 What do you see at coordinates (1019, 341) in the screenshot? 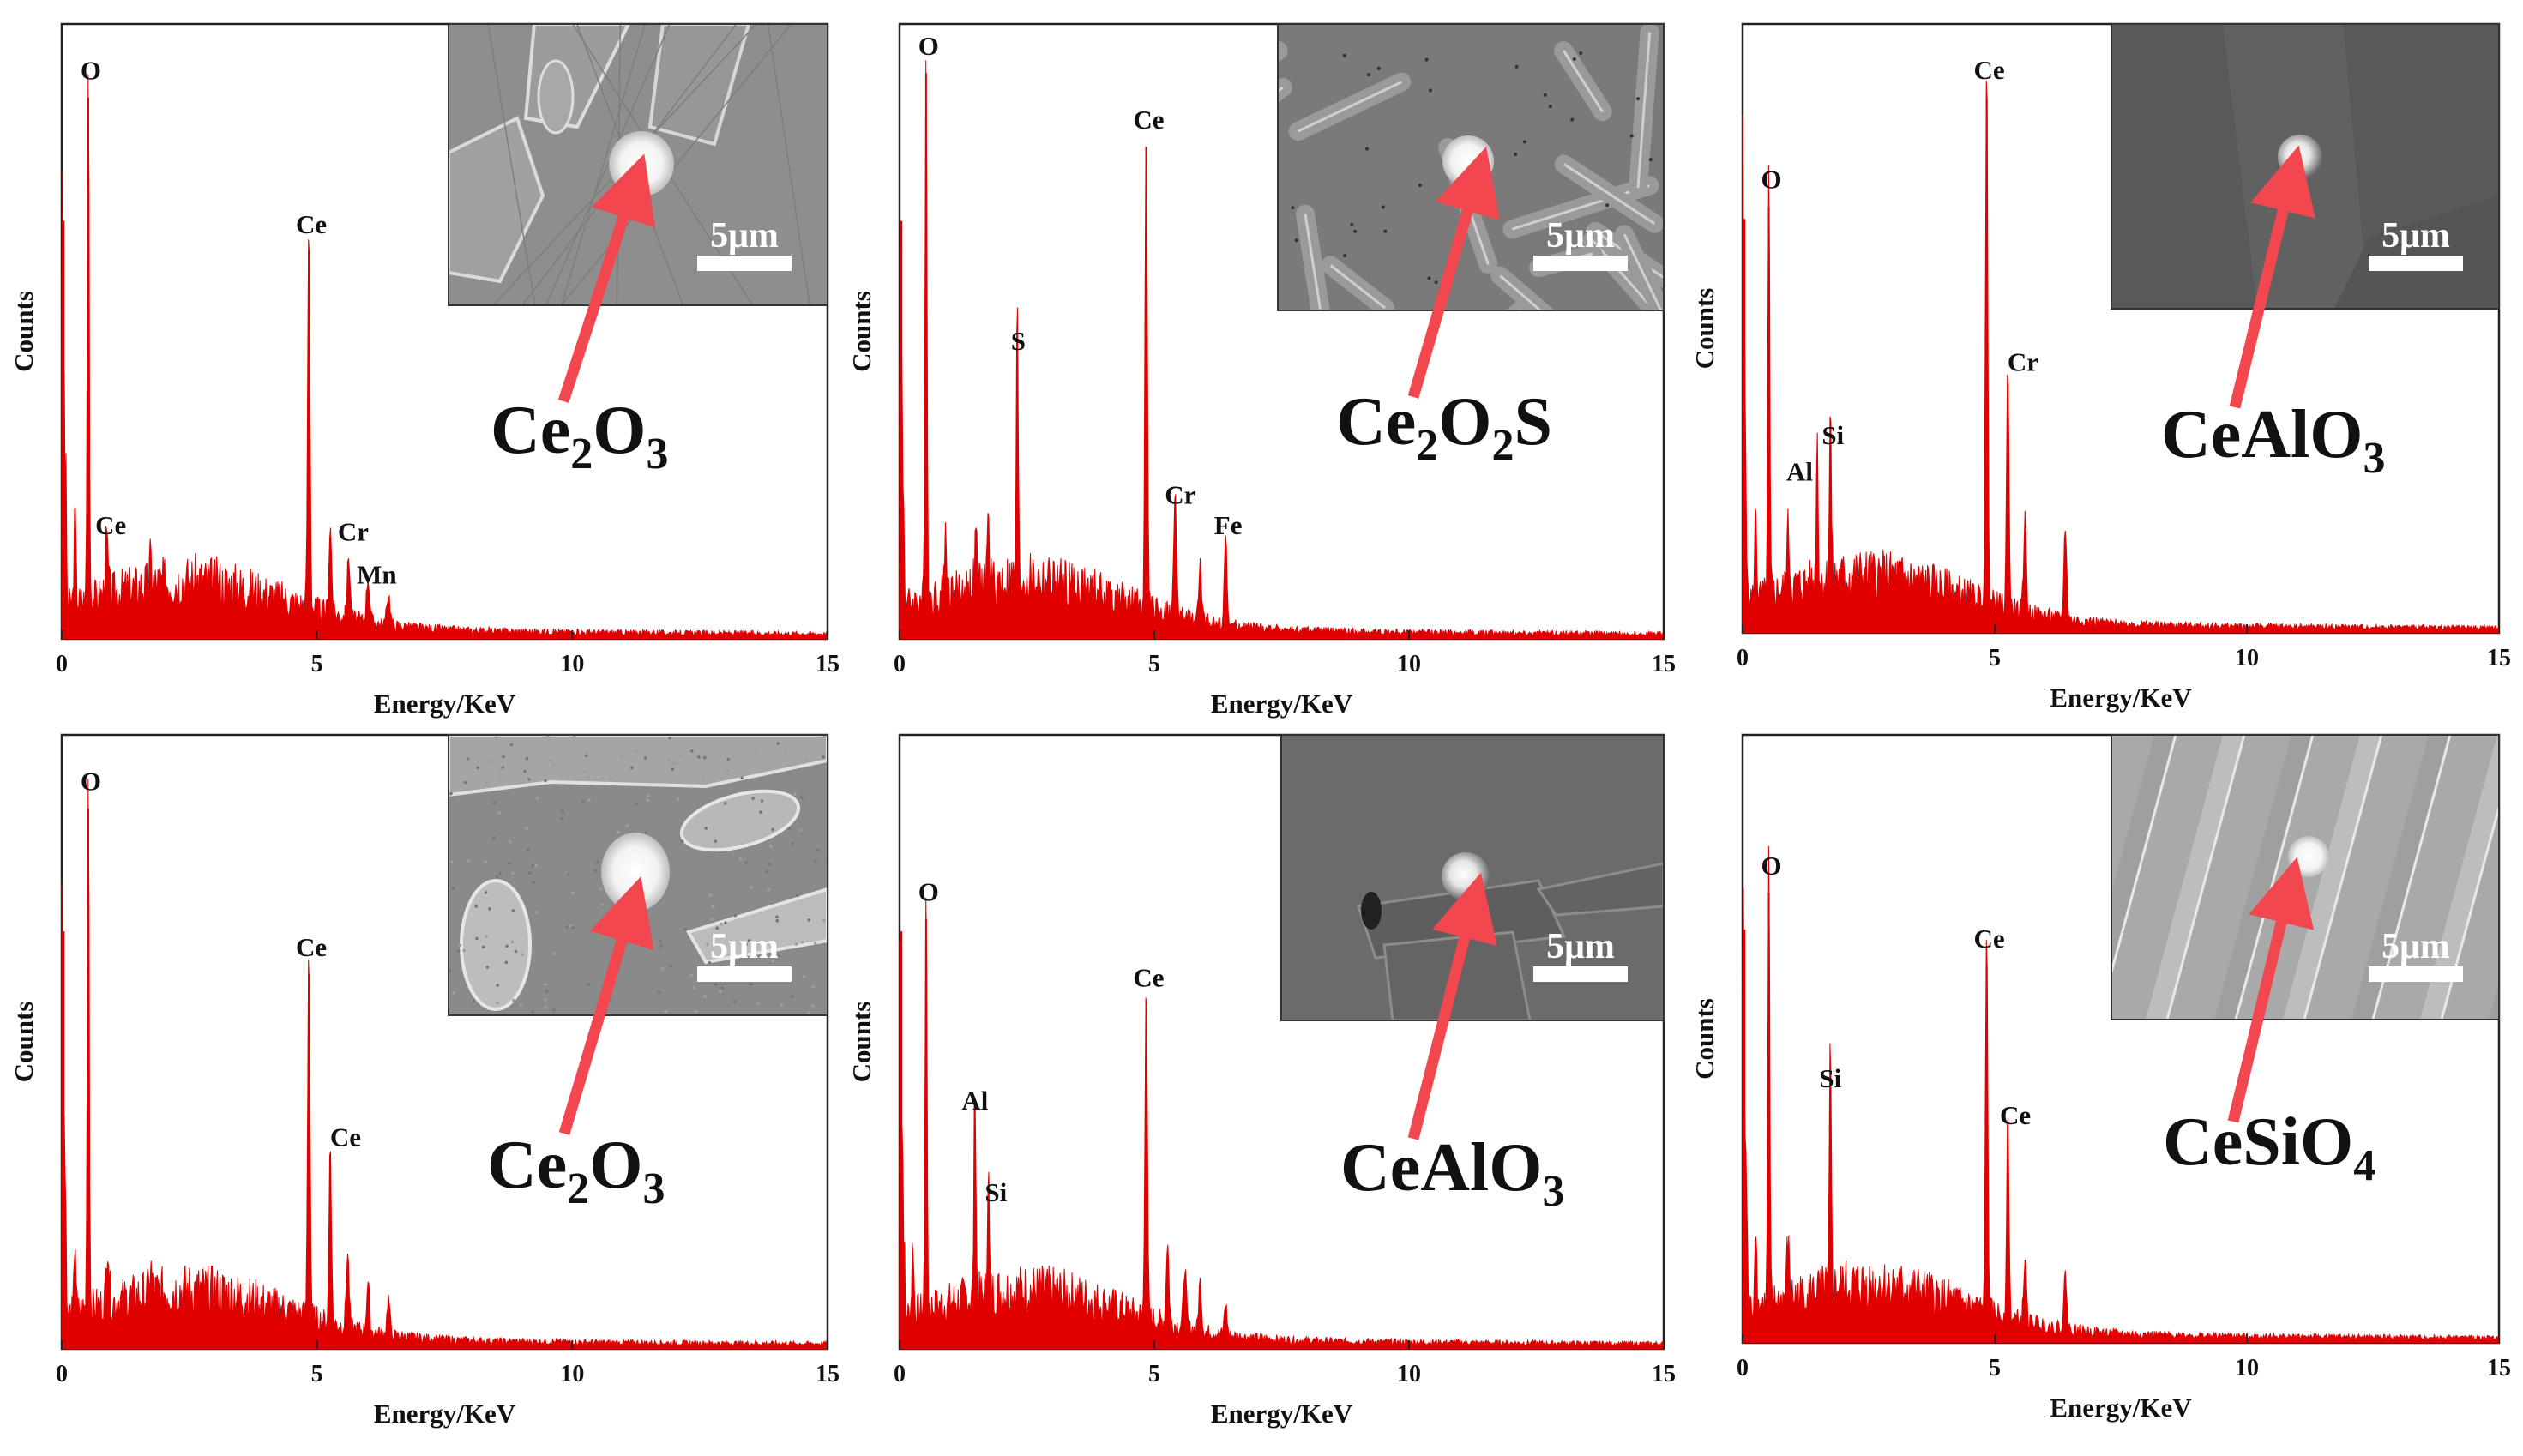
I see `peak-label: S` at bounding box center [1019, 341].